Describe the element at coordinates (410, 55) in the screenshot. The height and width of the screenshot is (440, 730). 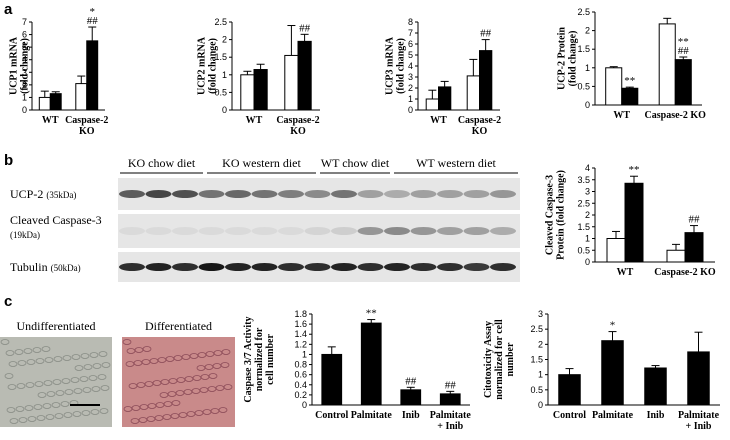
I see `y-tick-label: 5` at that location.